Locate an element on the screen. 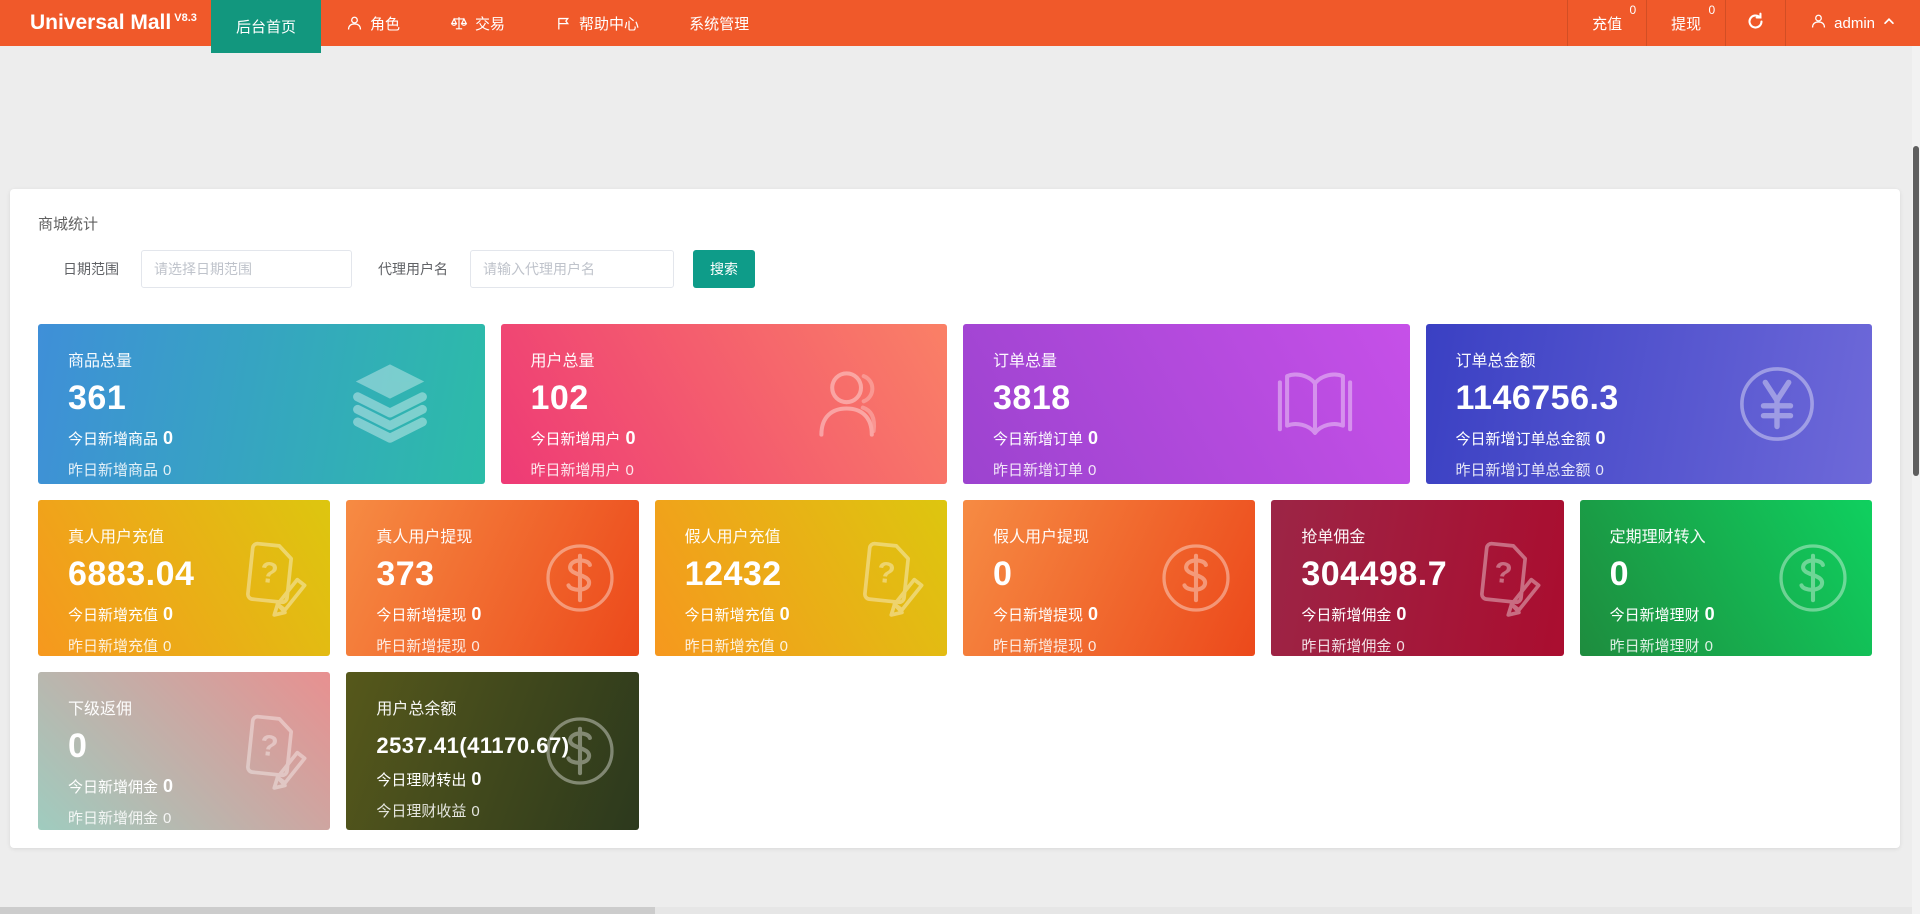  nav-item-dashboard: 后台首页 is located at coordinates (266, 26).